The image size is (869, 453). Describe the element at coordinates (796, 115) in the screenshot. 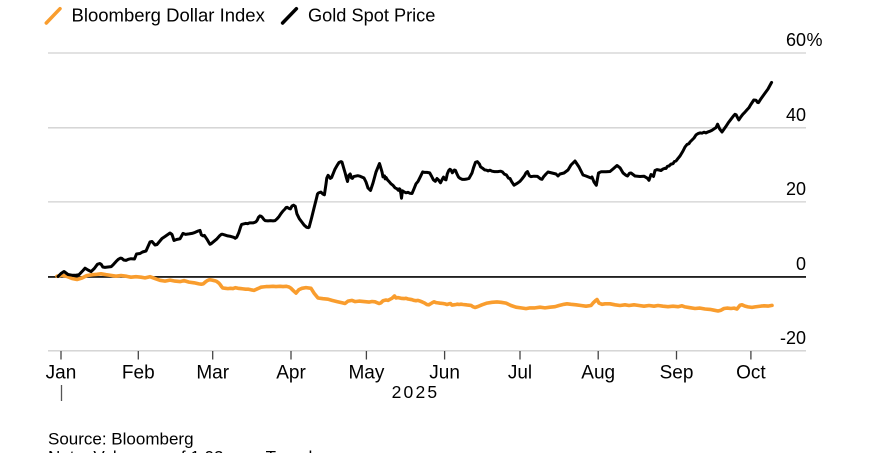

I see `svg-text: 40` at that location.